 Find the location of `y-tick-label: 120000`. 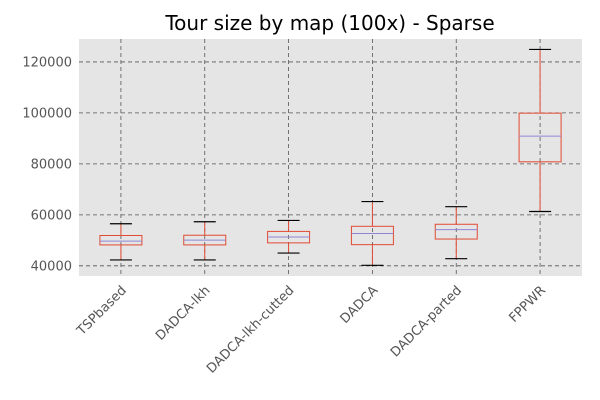

y-tick-label: 120000 is located at coordinates (47, 62).